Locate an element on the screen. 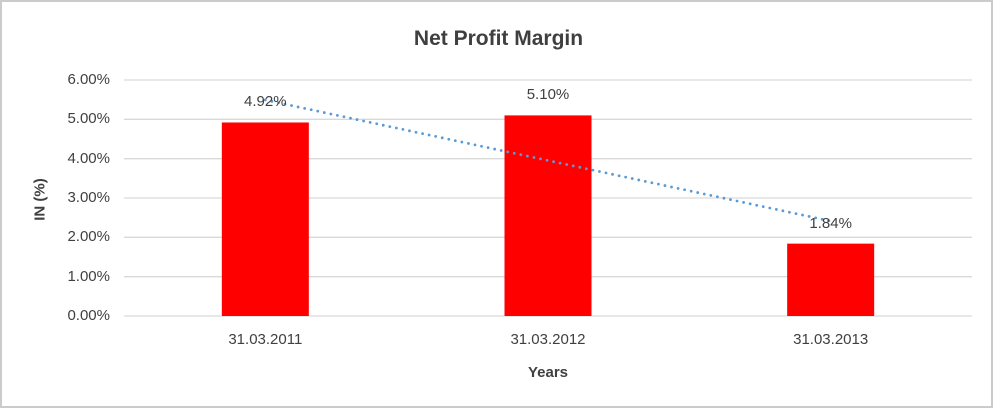 This screenshot has width=993, height=408. y-tick-label: 5.00% is located at coordinates (88, 119).